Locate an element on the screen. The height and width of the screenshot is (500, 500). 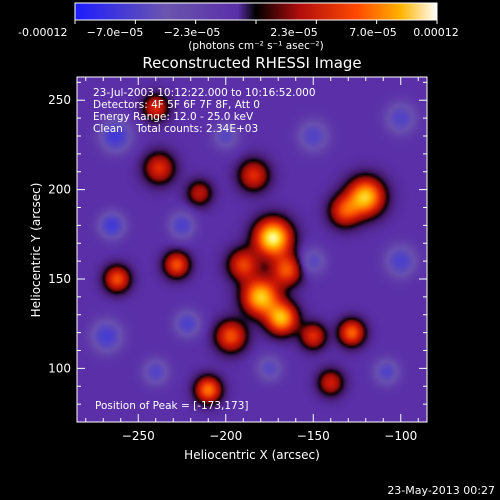
y-tick-label-0: 100 is located at coordinates (59, 368).